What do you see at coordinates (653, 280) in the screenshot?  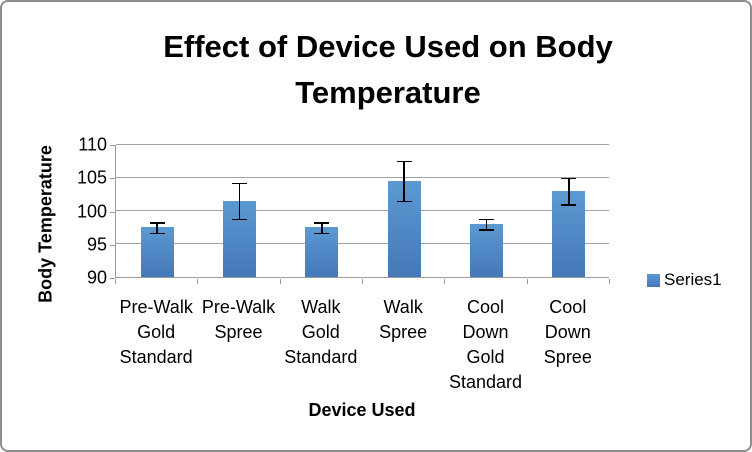 I see `legend-marker-icon` at bounding box center [653, 280].